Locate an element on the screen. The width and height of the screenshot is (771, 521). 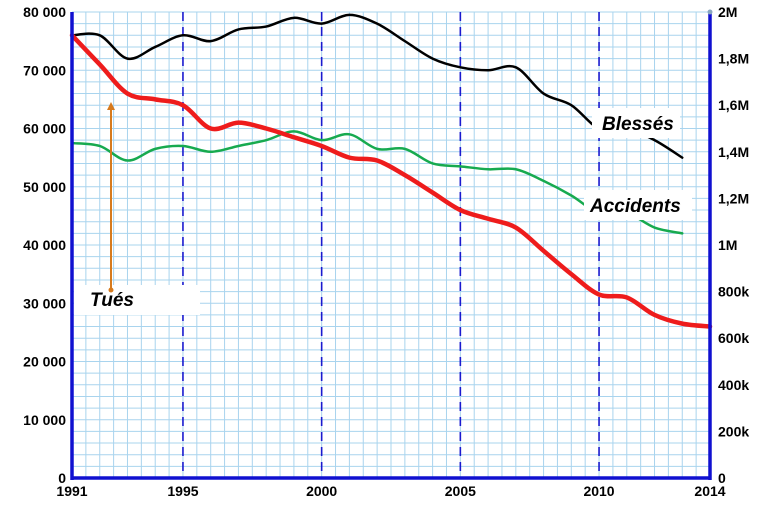
y-right-tick-label: 1,8M is located at coordinates (733, 59).